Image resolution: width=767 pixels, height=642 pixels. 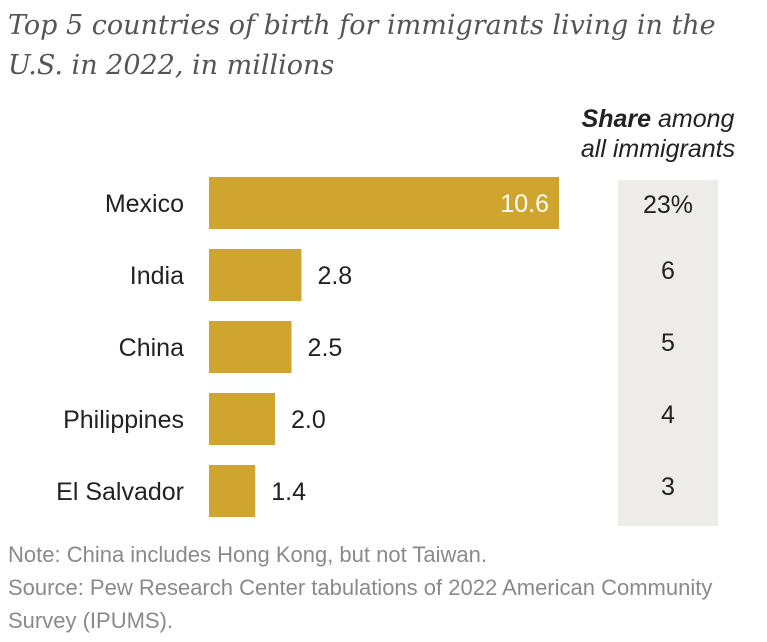 I want to click on share-value: 6, so click(x=668, y=271).